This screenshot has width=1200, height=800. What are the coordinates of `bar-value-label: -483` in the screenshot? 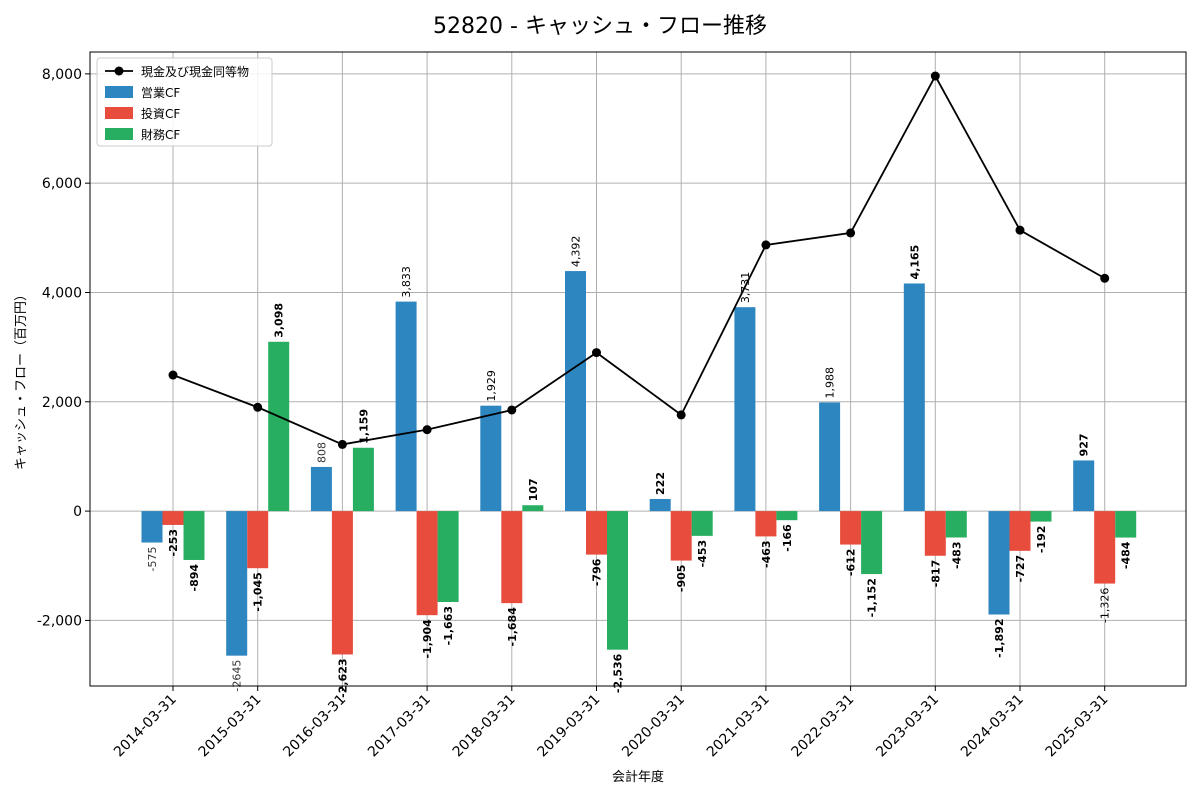 It's located at (956, 556).